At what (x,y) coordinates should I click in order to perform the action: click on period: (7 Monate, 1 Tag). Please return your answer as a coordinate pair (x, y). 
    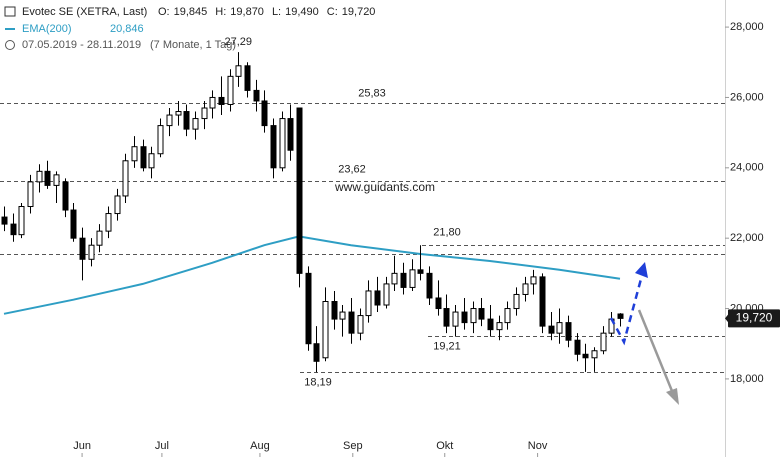
    Looking at the image, I should click on (193, 45).